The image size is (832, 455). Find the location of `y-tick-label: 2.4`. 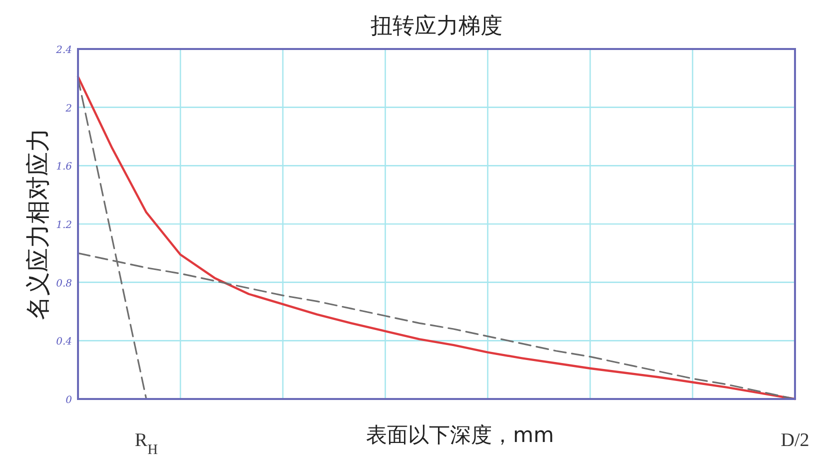

y-tick-label: 2.4 is located at coordinates (63, 50).